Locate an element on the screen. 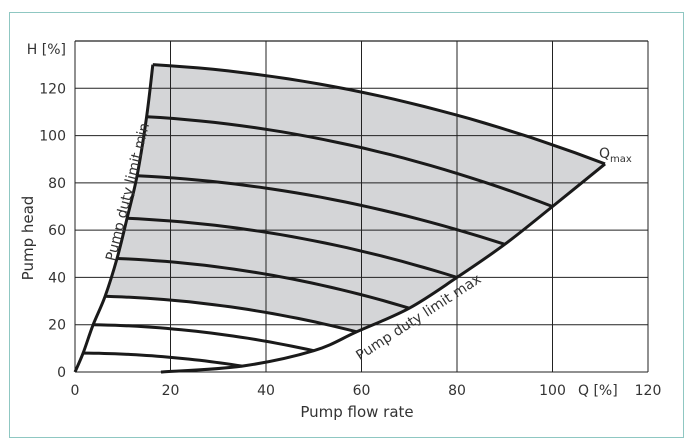 Image resolution: width=692 pixels, height=446 pixels. y-unit-label: H [%] is located at coordinates (46, 50).